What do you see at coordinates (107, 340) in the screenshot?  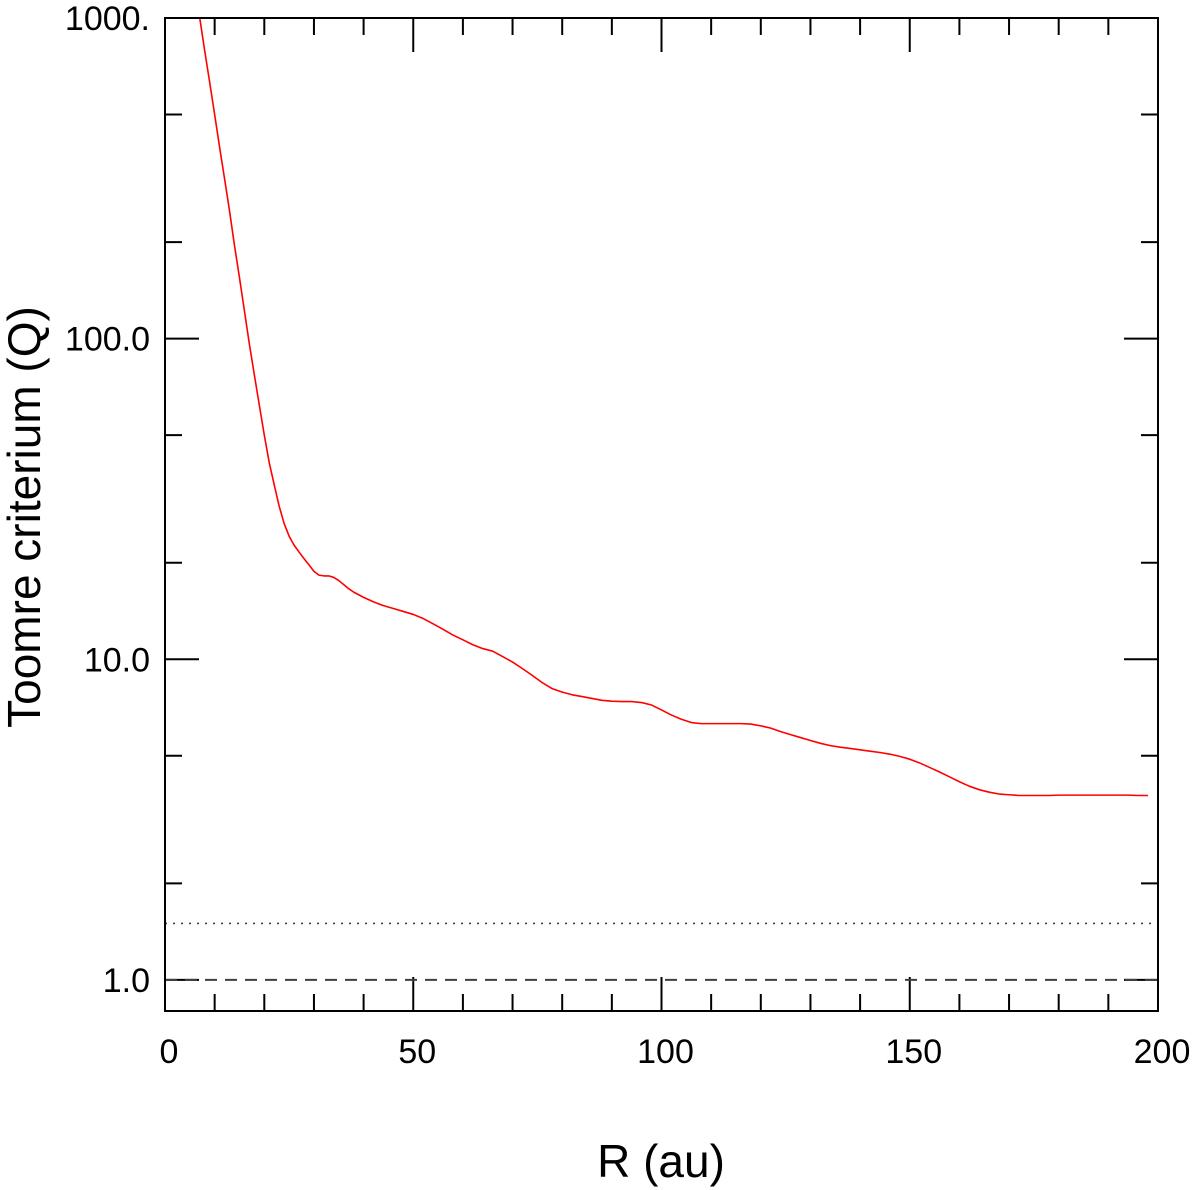 I see `y-tick-label: 100.0` at bounding box center [107, 340].